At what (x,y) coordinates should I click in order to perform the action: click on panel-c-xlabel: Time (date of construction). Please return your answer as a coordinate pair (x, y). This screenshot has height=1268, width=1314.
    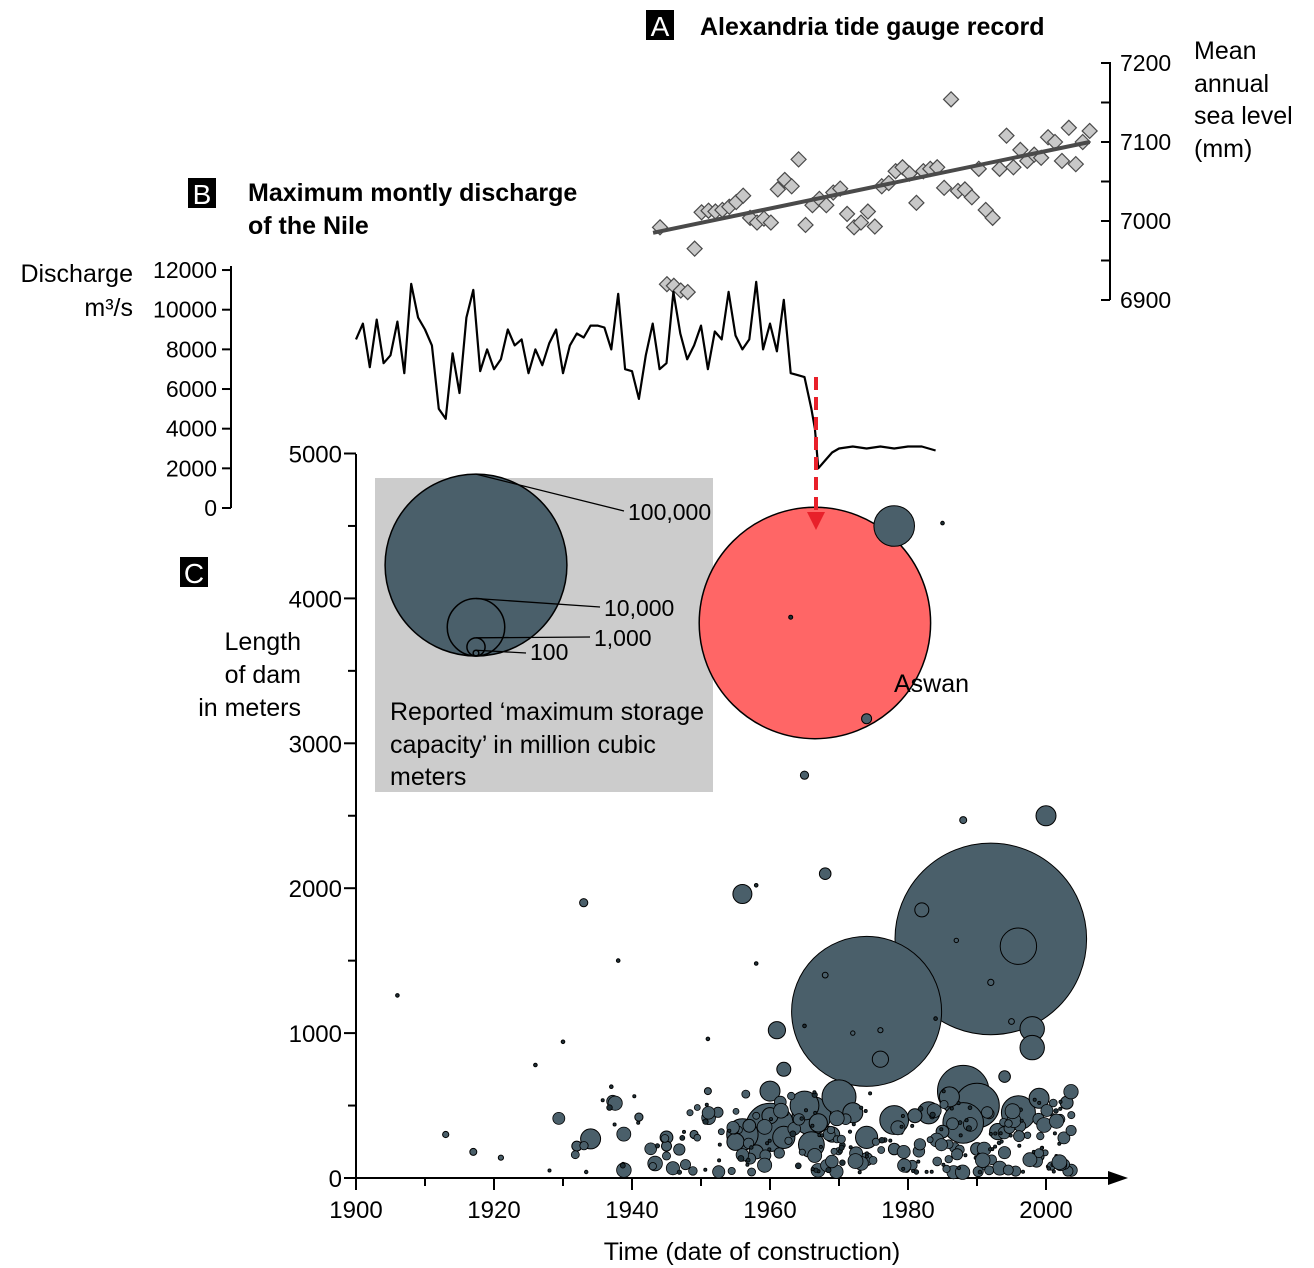
    Looking at the image, I should click on (752, 1252).